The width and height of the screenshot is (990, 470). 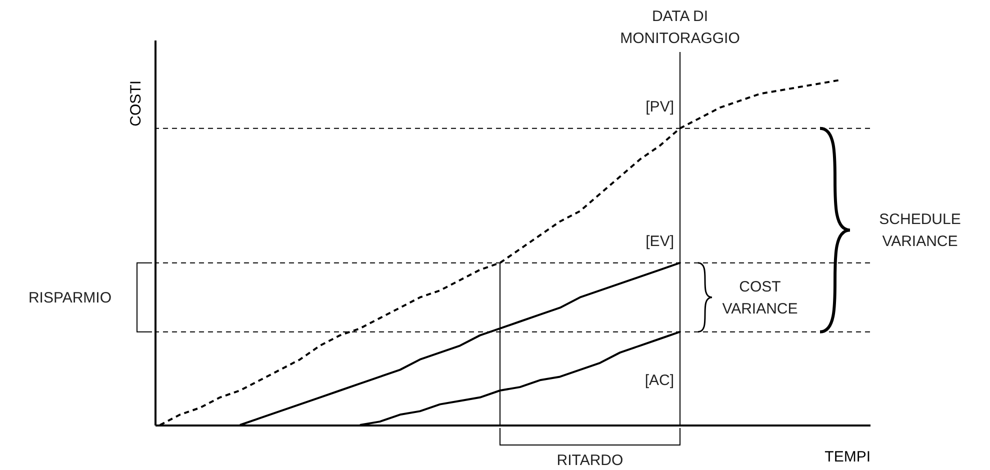 I want to click on text: RITARDO, so click(x=590, y=460).